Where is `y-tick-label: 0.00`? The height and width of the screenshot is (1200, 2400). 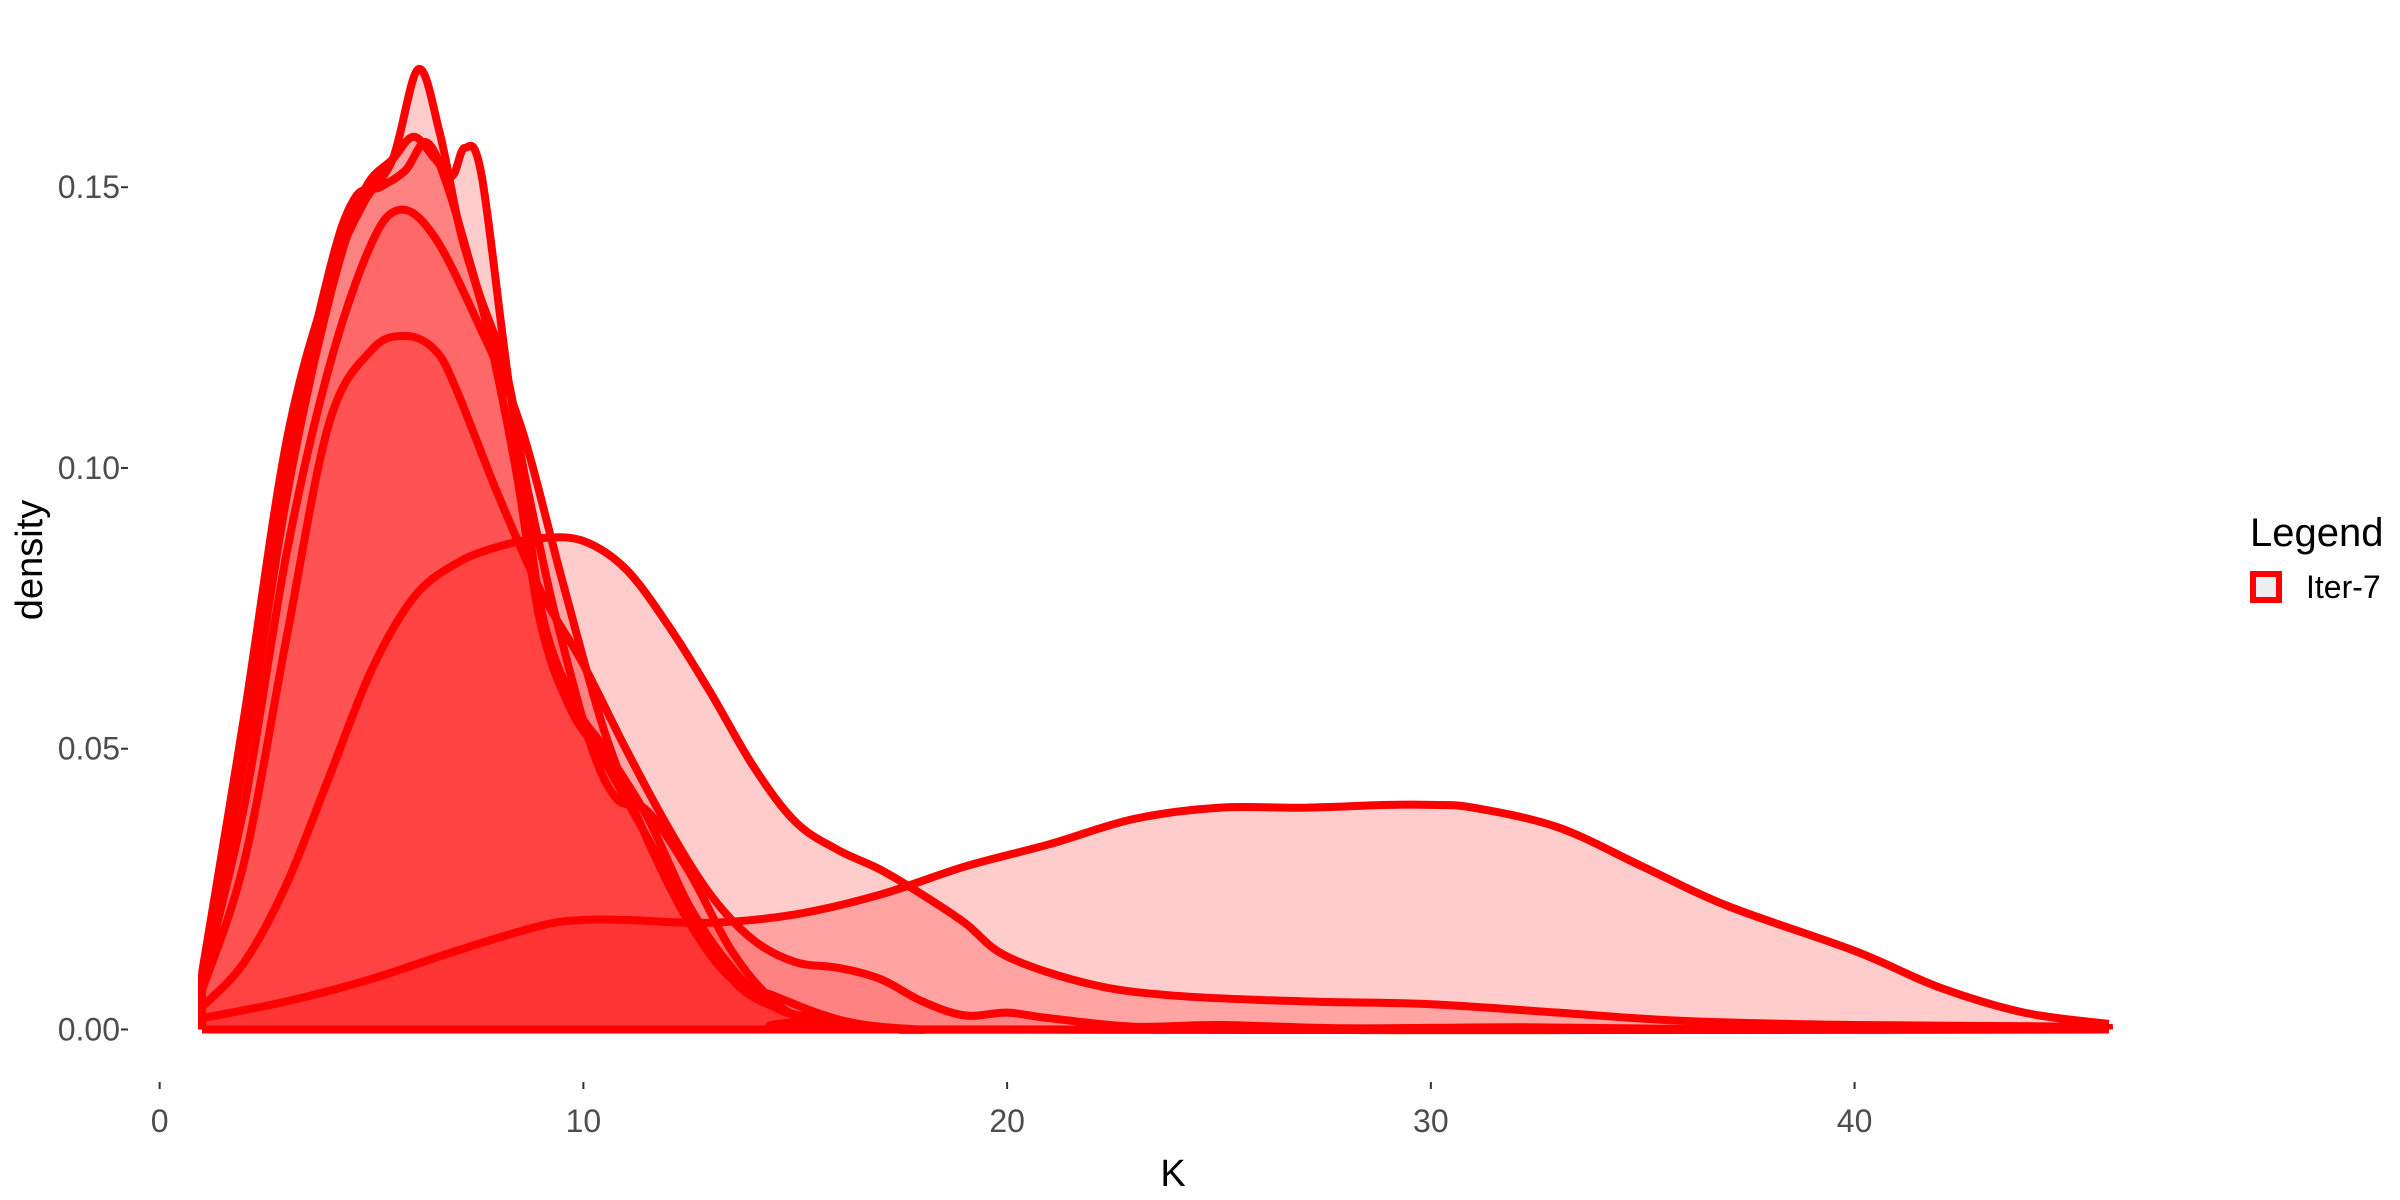
y-tick-label: 0.00 is located at coordinates (89, 1029).